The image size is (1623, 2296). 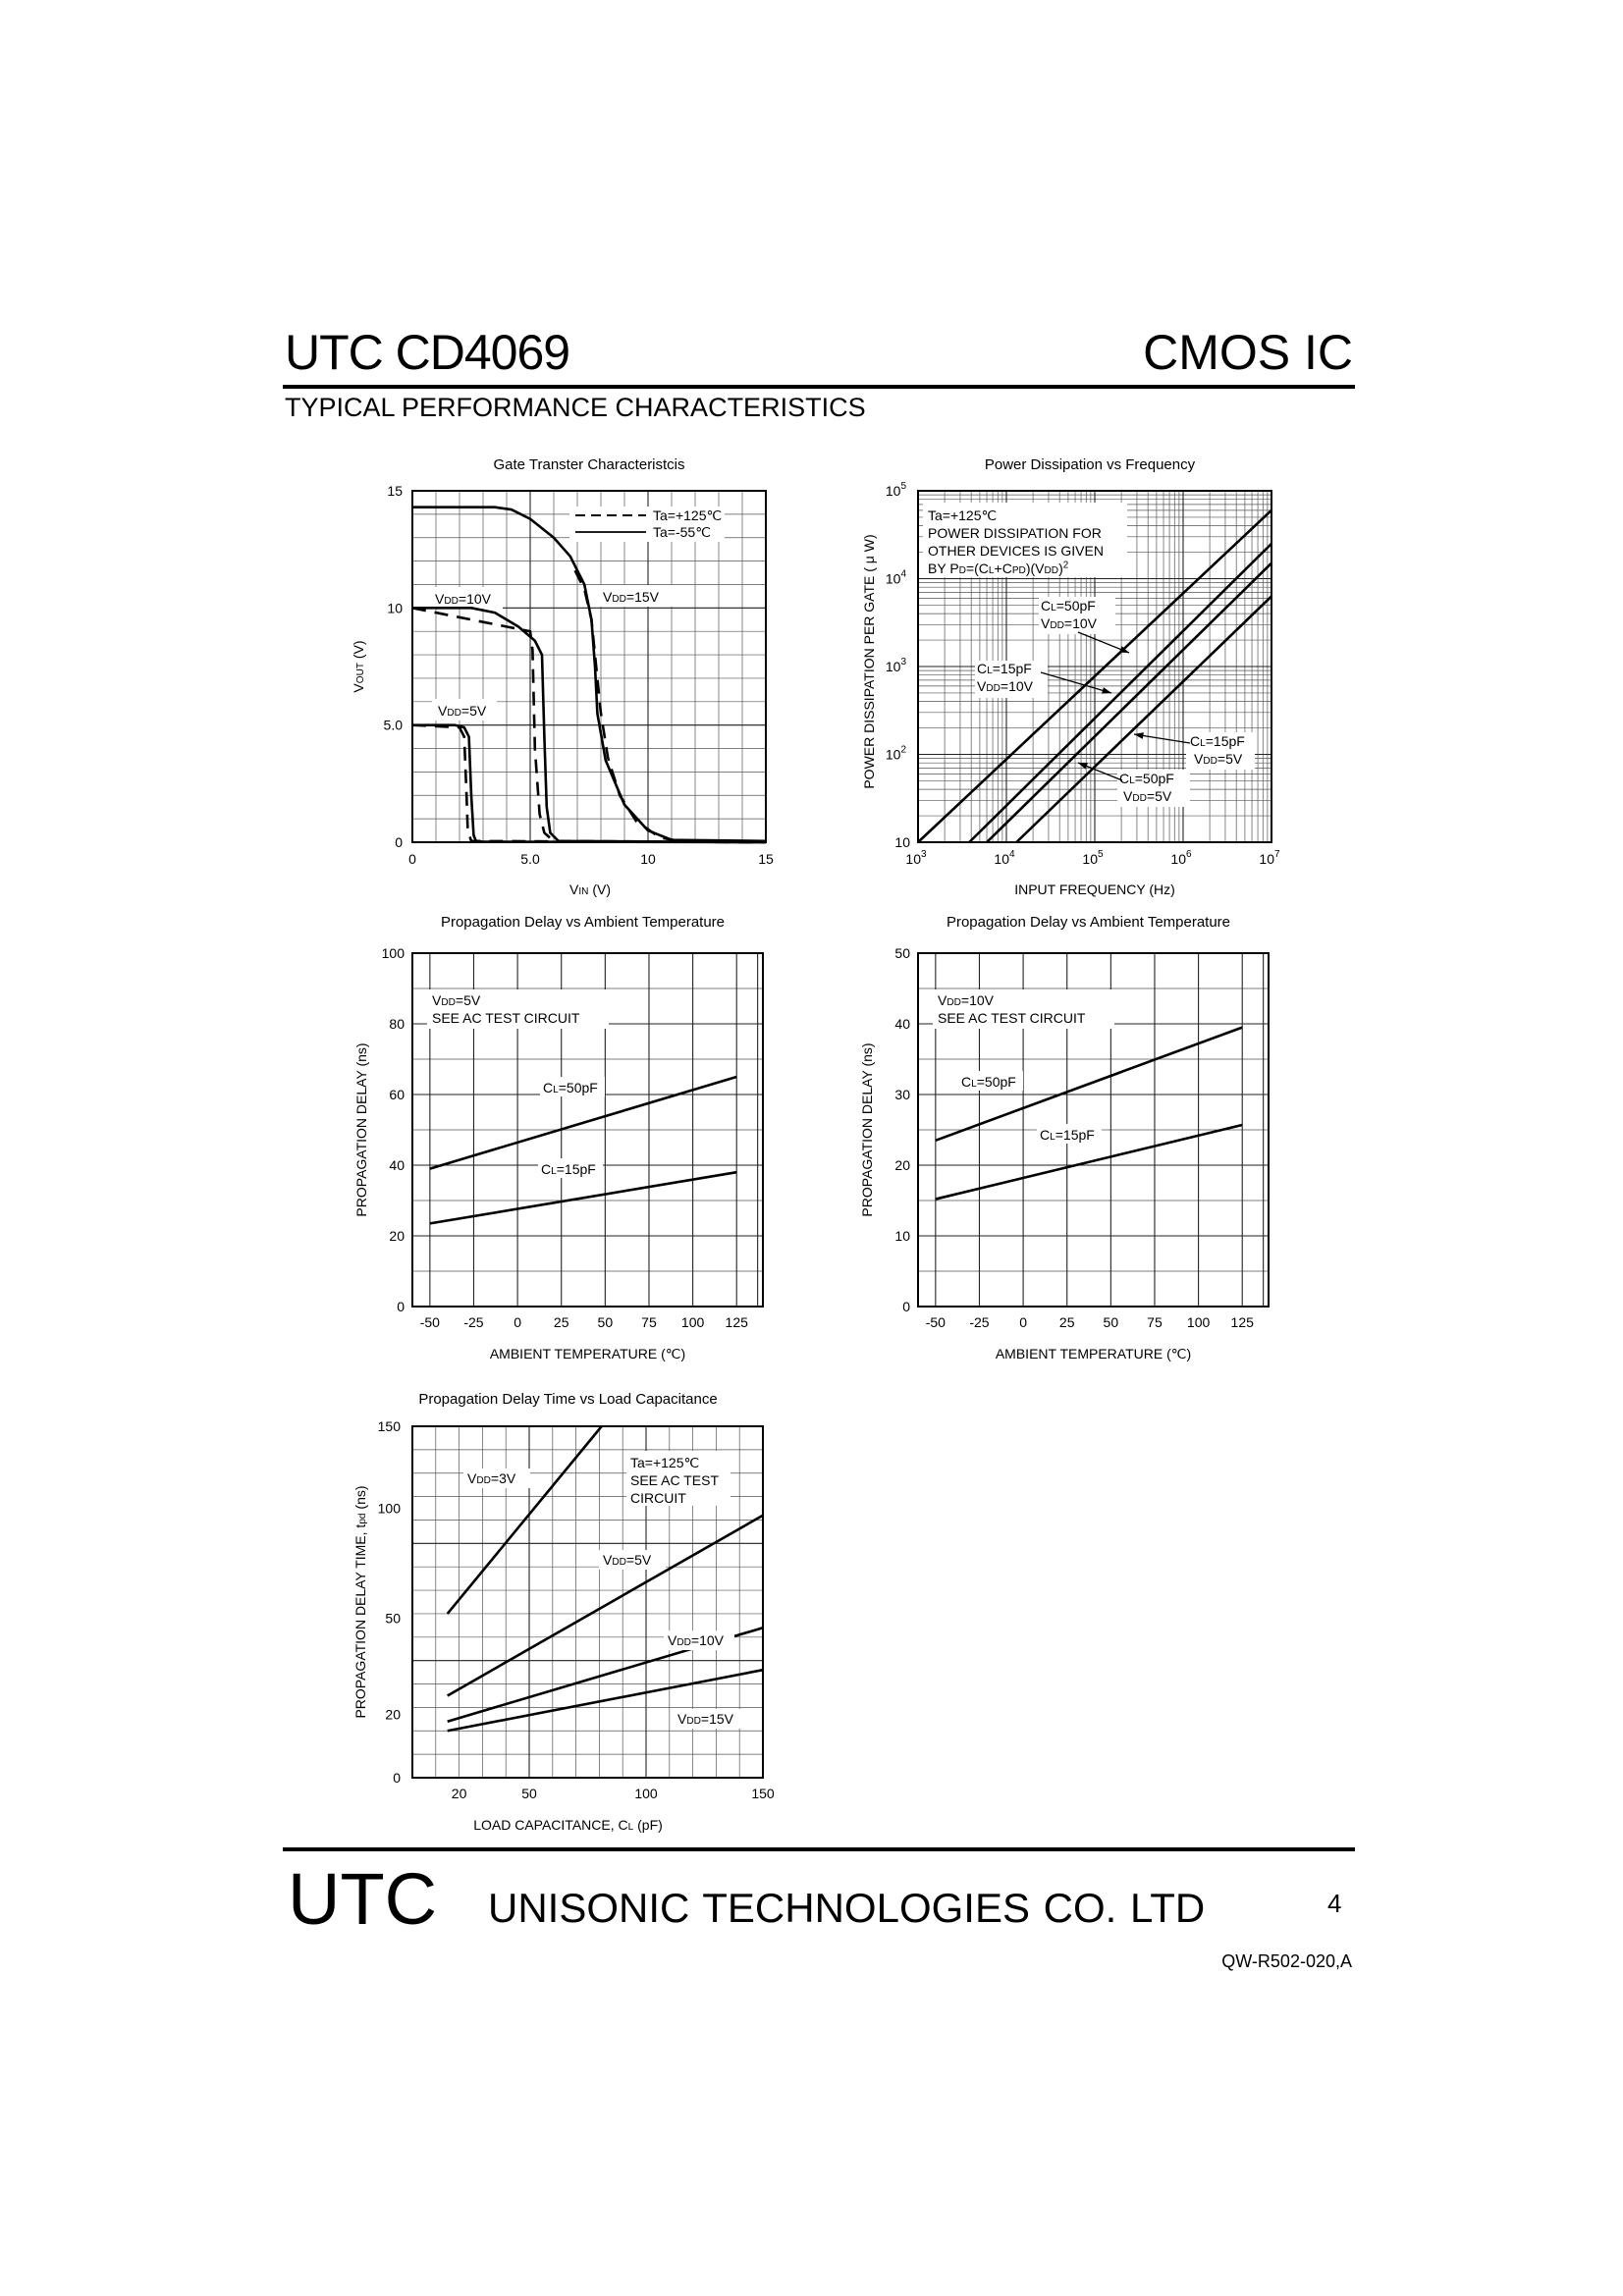 What do you see at coordinates (393, 1619) in the screenshot?
I see `y-tick-label: 50` at bounding box center [393, 1619].